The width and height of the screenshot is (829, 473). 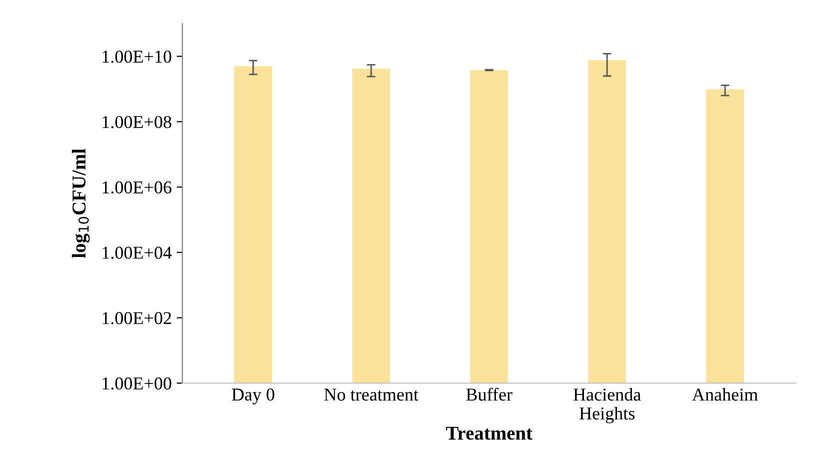 What do you see at coordinates (137, 383) in the screenshot?
I see `y-tick-label: 1.00E+00` at bounding box center [137, 383].